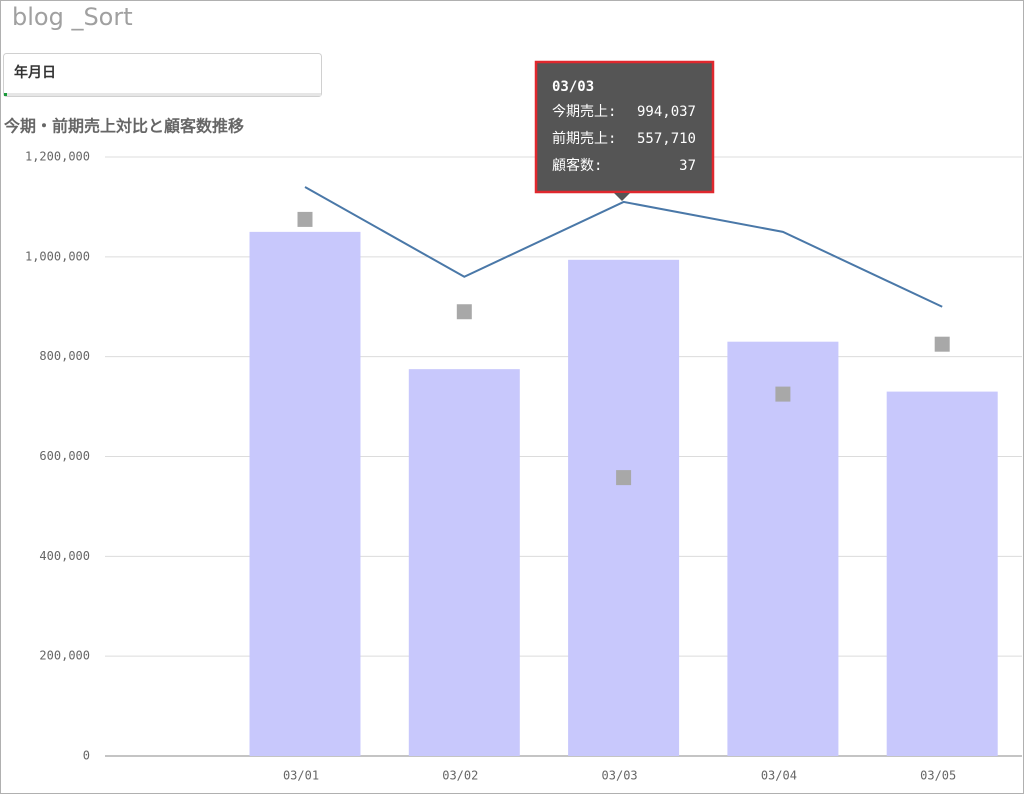 The image size is (1024, 794). I want to click on tooltip-pointer, so click(622, 197).